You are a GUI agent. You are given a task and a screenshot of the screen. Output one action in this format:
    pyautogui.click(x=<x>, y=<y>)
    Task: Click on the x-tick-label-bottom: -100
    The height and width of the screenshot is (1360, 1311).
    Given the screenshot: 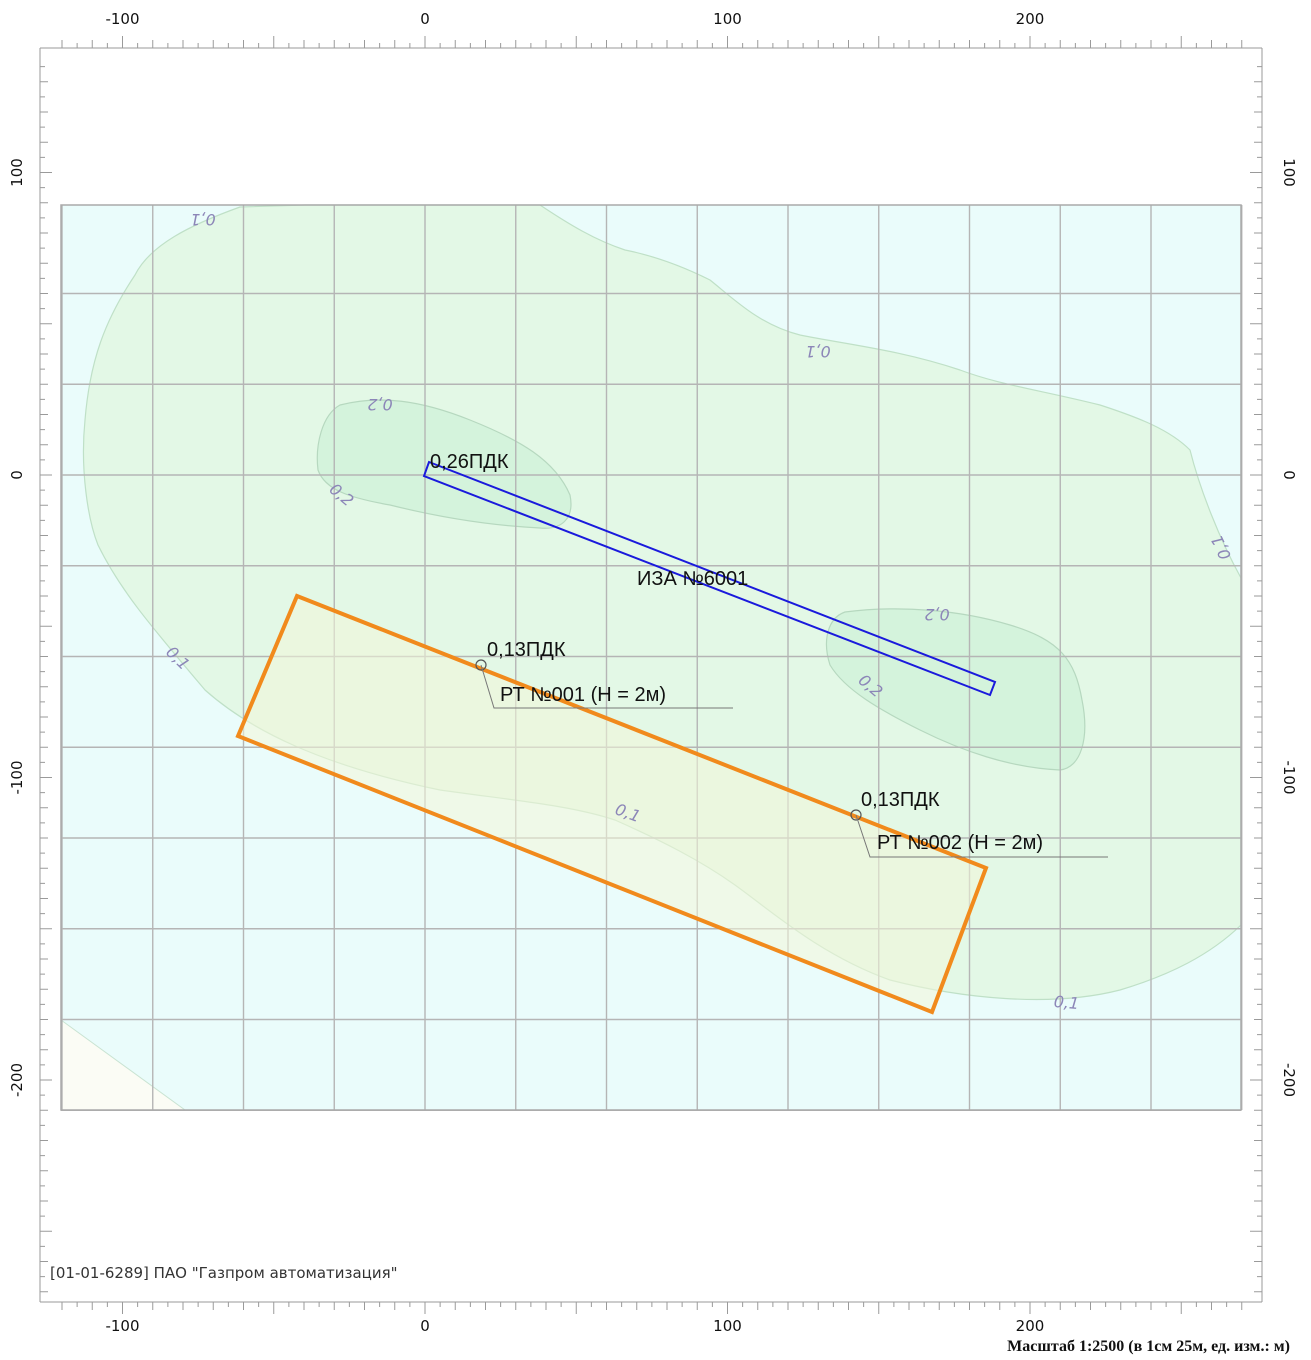 What is the action you would take?
    pyautogui.click(x=122, y=1326)
    